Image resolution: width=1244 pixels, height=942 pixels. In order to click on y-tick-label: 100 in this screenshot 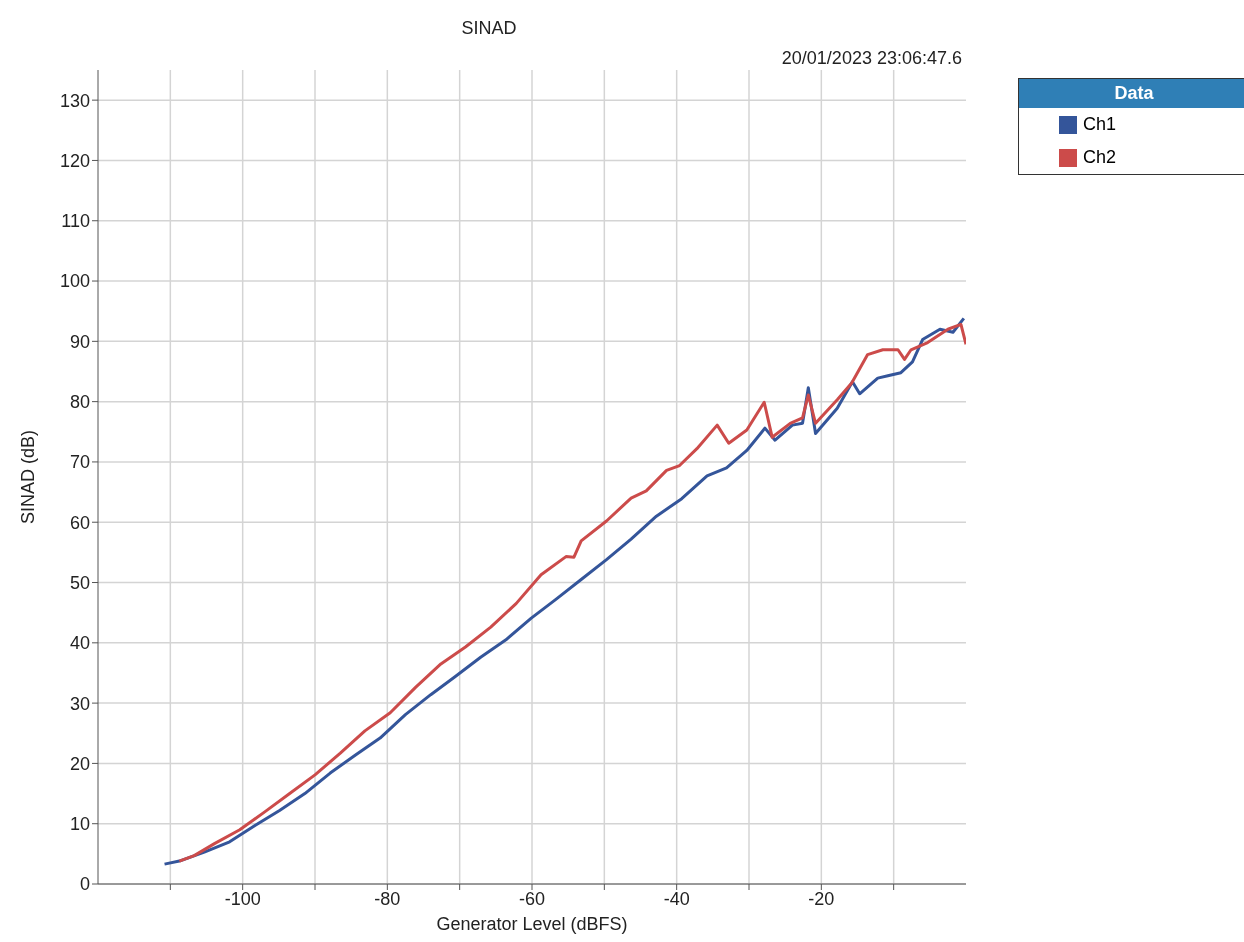, I will do `click(74, 281)`.